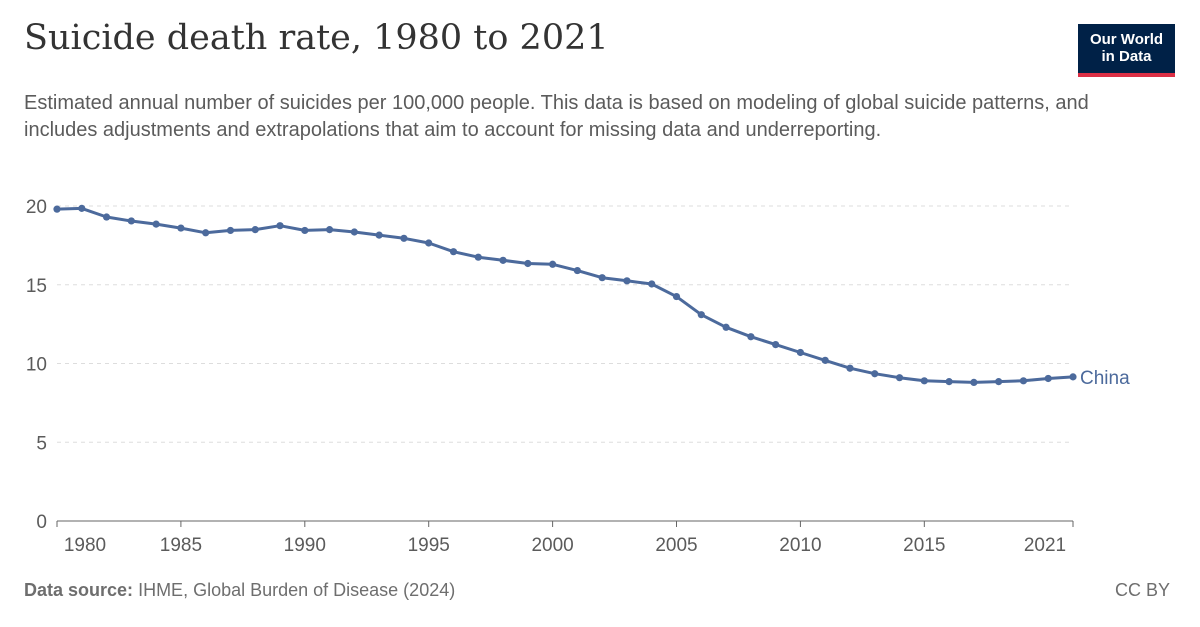 Image resolution: width=1200 pixels, height=627 pixels. I want to click on y-axis: 0 5 10 15 20, so click(36, 365).